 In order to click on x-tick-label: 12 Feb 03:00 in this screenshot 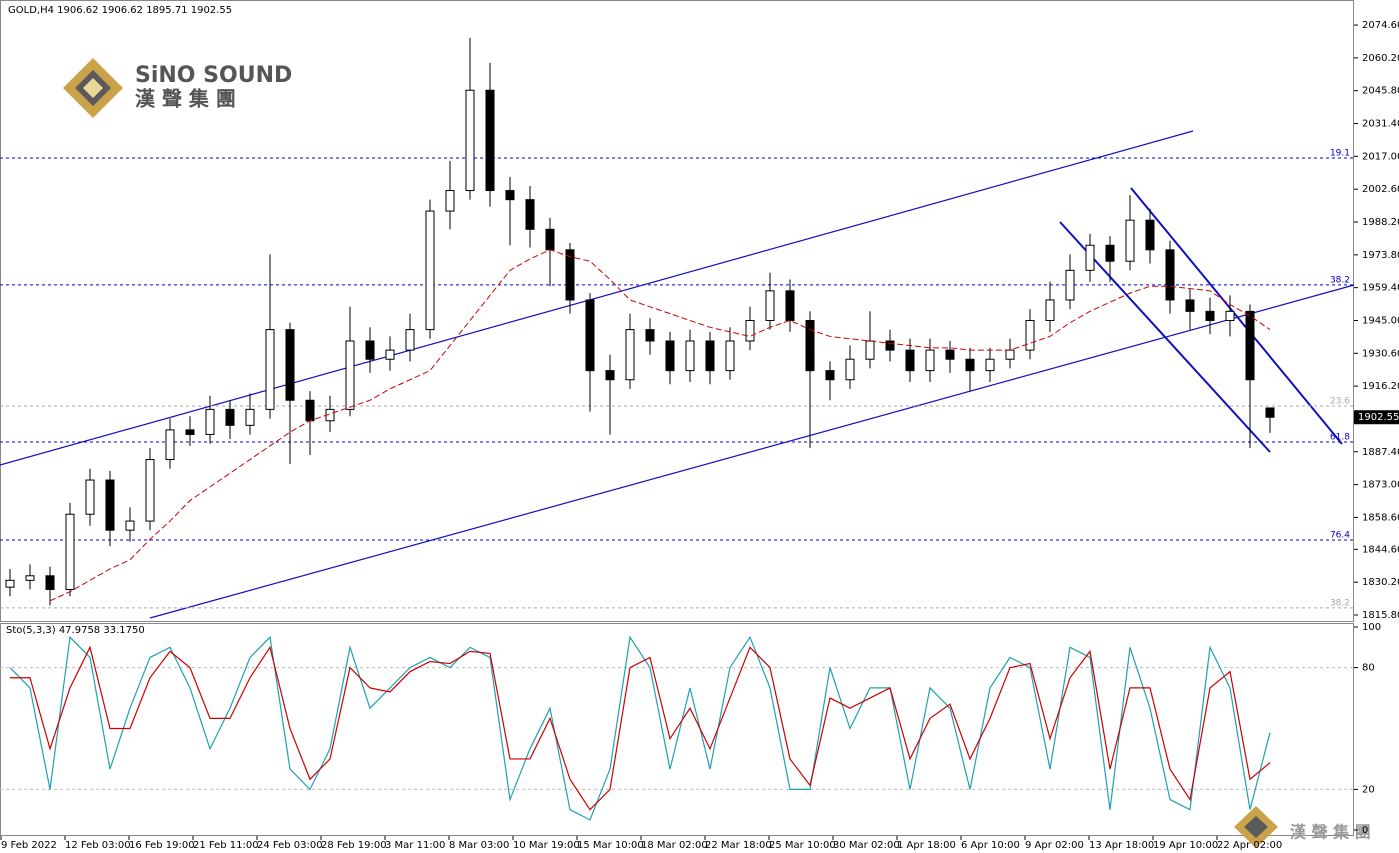, I will do `click(98, 845)`.